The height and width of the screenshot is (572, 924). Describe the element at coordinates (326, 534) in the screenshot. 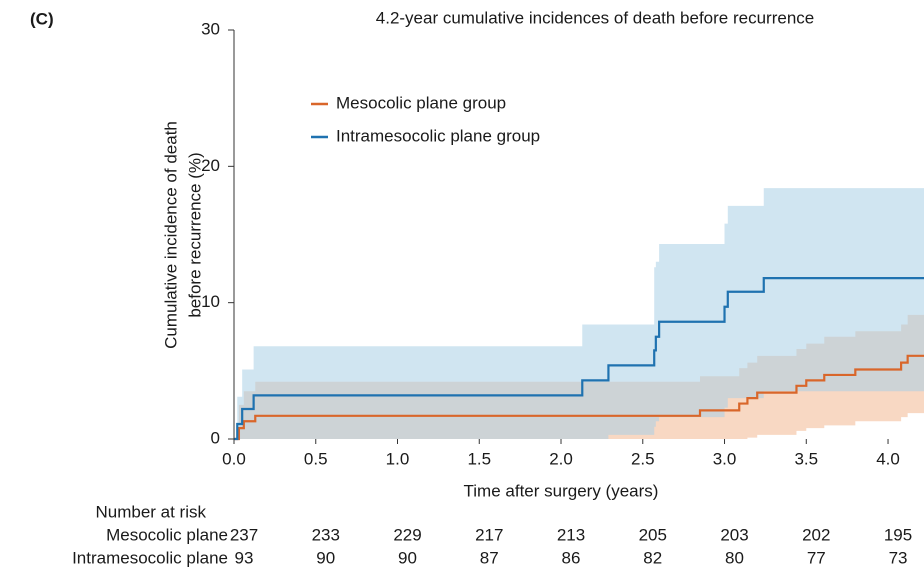

I see `risk-value: 233` at that location.